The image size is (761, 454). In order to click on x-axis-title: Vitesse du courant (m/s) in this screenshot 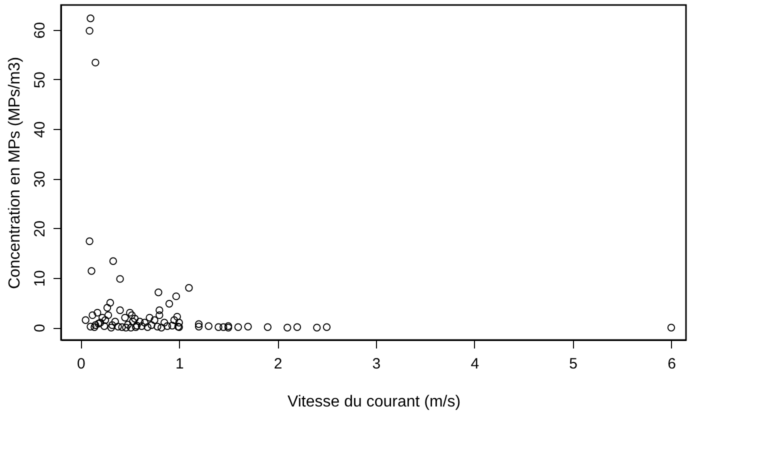, I will do `click(374, 402)`.